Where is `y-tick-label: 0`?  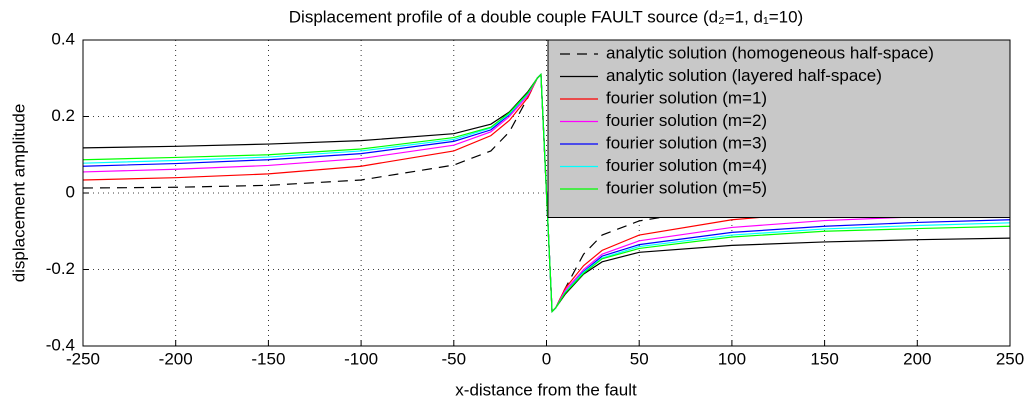
y-tick-label: 0 is located at coordinates (70, 191).